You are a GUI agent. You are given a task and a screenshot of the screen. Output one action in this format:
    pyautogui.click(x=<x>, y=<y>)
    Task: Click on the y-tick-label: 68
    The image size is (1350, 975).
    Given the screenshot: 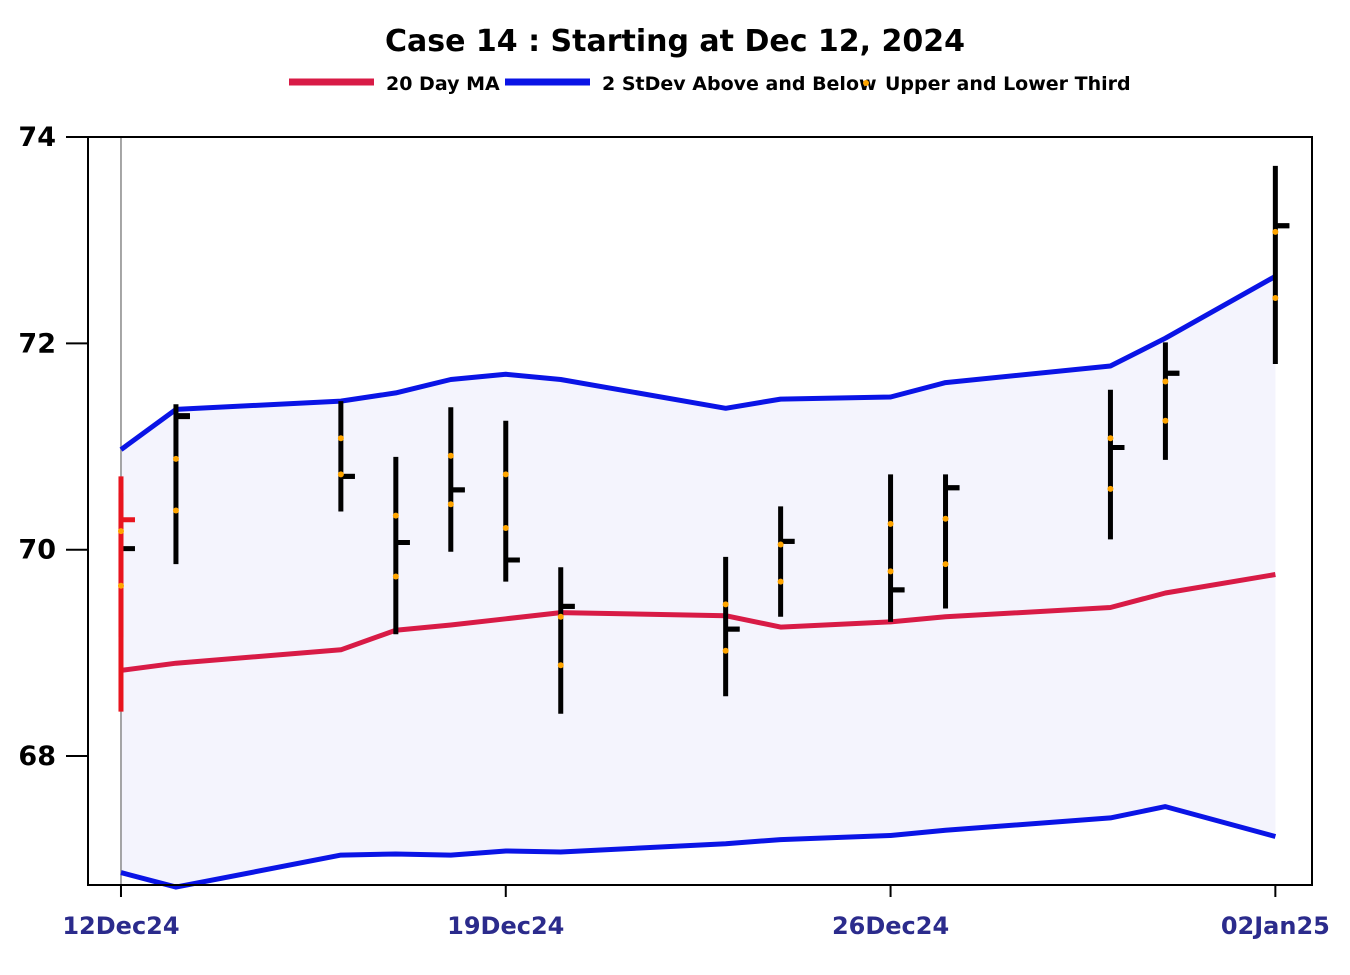 What is the action you would take?
    pyautogui.click(x=37, y=756)
    